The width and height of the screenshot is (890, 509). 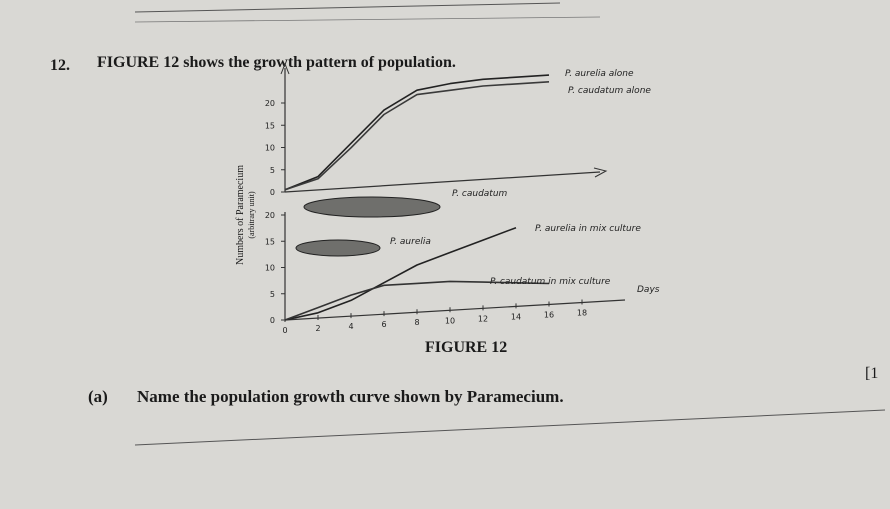 What do you see at coordinates (284, 330) in the screenshot?
I see `x-tick-label: 0` at bounding box center [284, 330].